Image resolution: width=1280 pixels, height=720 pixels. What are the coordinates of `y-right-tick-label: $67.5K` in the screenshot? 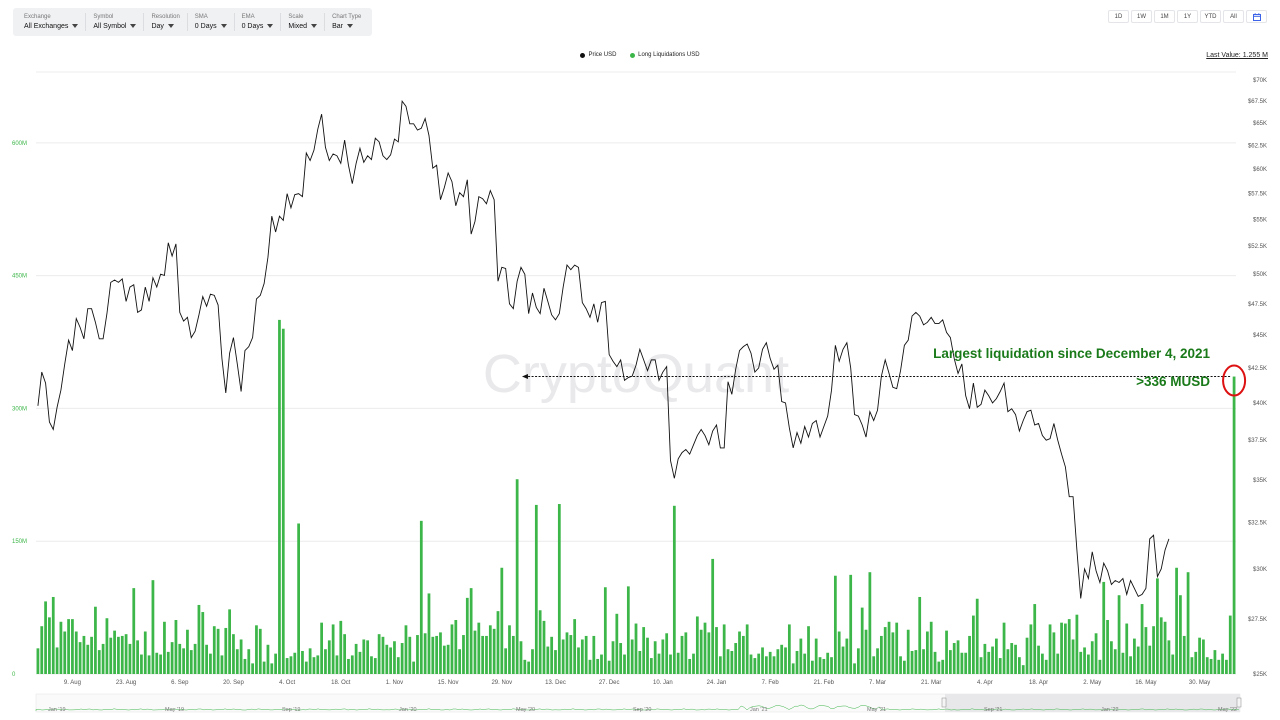 It's located at (1257, 102).